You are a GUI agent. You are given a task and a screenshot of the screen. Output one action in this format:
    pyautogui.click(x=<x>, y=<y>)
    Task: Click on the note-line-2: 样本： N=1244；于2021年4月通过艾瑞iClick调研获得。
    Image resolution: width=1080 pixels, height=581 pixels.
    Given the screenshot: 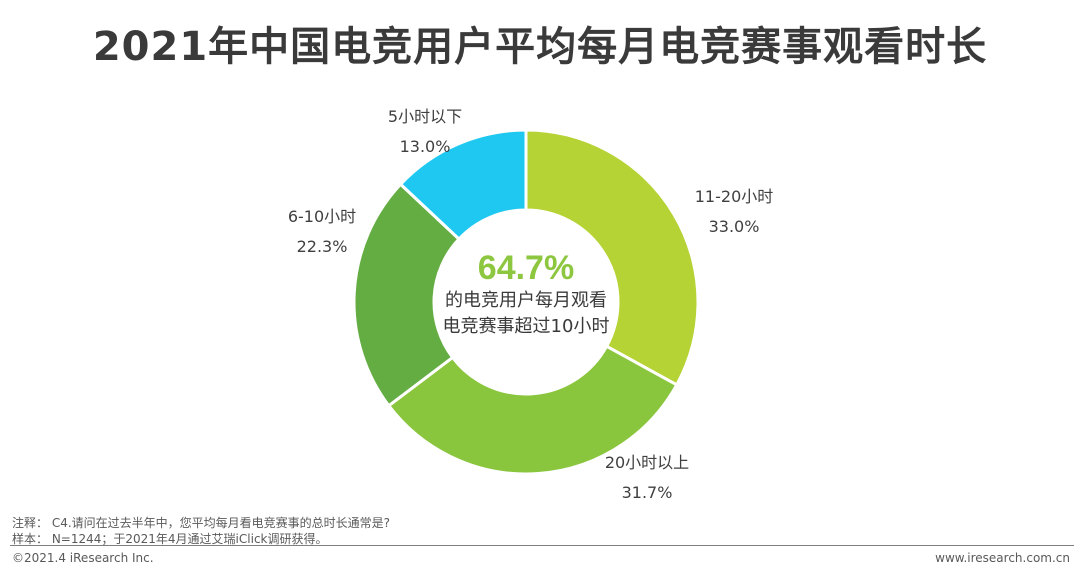 What is the action you would take?
    pyautogui.click(x=170, y=539)
    